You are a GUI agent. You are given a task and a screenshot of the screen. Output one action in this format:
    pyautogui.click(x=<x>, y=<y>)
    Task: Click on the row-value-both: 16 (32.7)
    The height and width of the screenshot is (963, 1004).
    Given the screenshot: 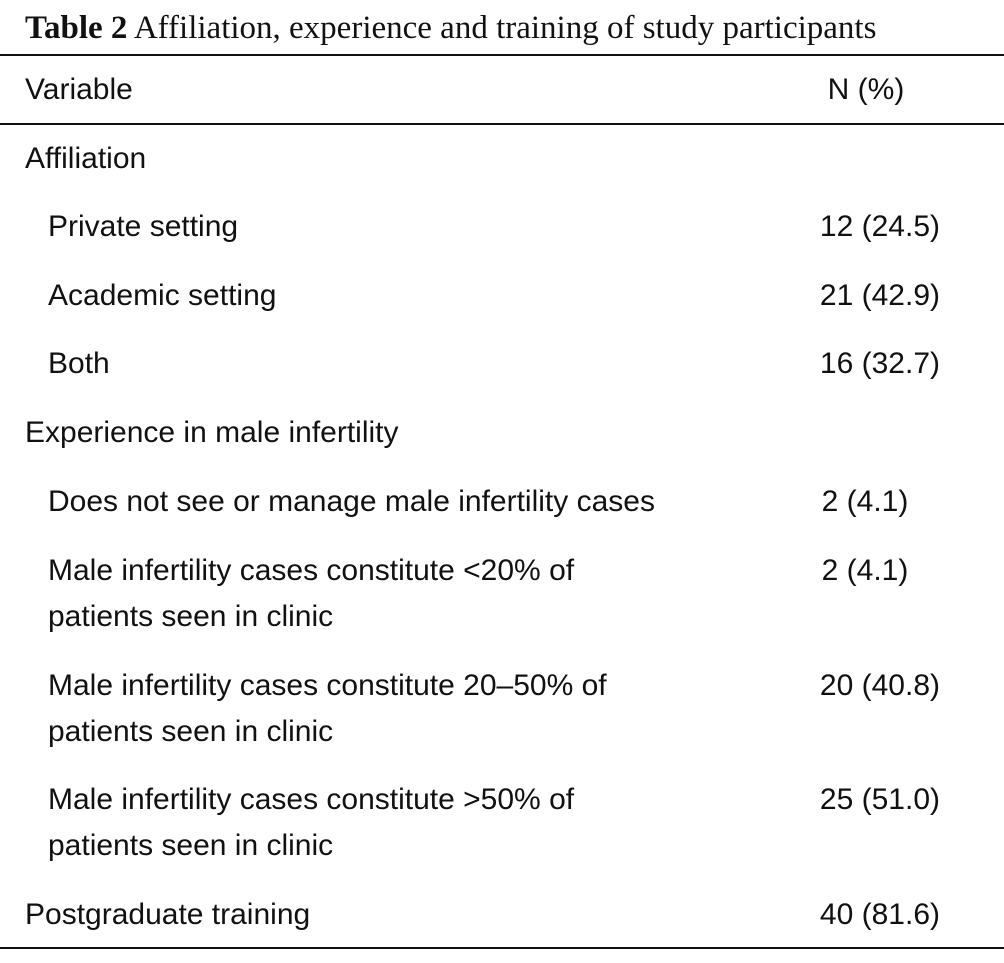 What is the action you would take?
    pyautogui.click(x=879, y=363)
    